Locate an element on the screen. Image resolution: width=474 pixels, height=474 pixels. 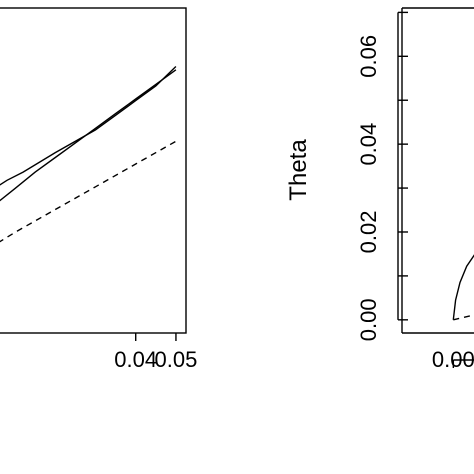
y-tick-label: 0.04 is located at coordinates (368, 144).